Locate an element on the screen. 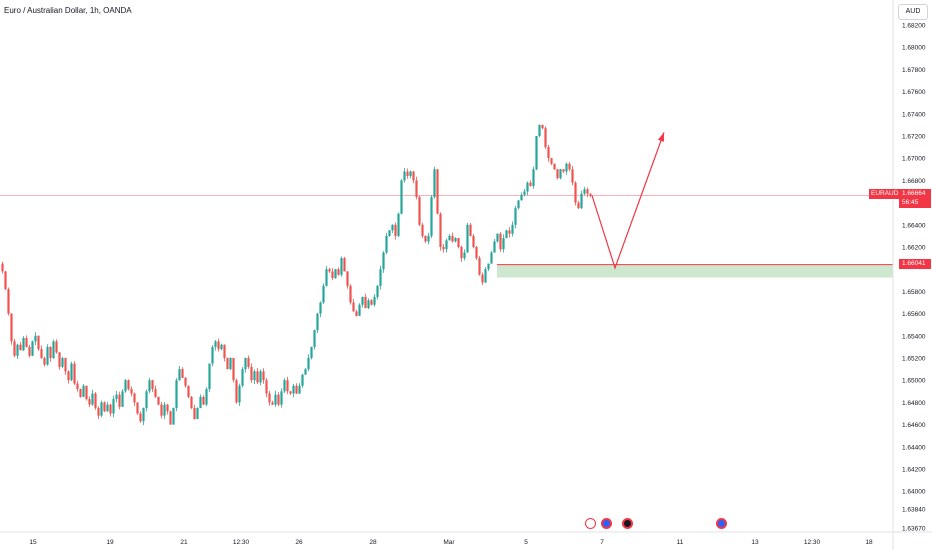  time-axis: 15 19 21 12:30 26 28 Mar 5 7 11 13 12:30 18 is located at coordinates (451, 542).